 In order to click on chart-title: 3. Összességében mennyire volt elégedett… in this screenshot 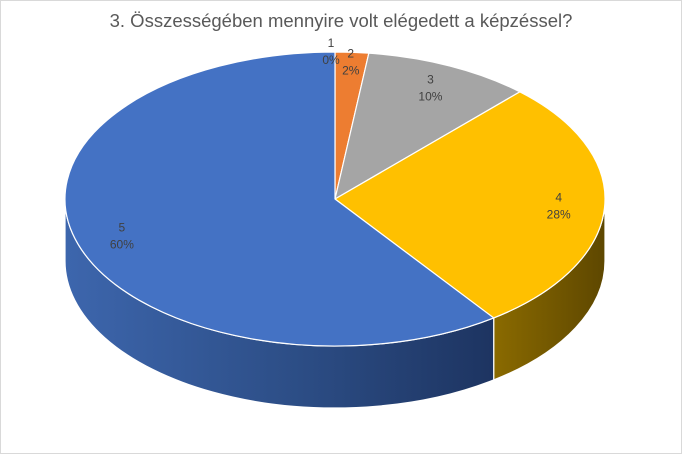, I will do `click(341, 20)`.